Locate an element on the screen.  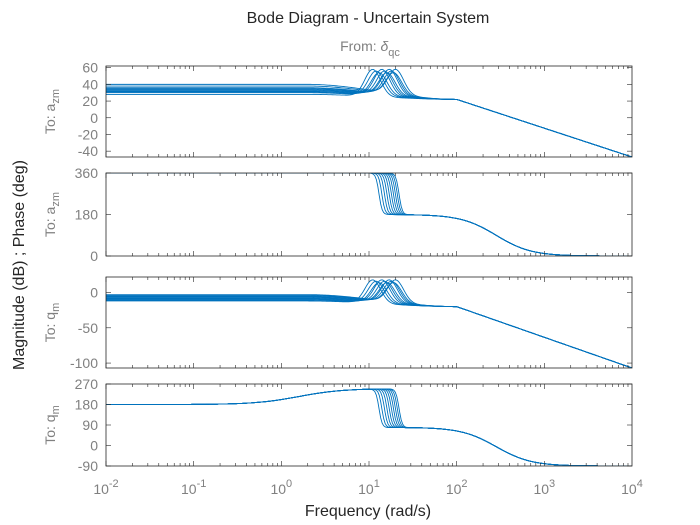
y-tick-label: -100 is located at coordinates (84, 363).